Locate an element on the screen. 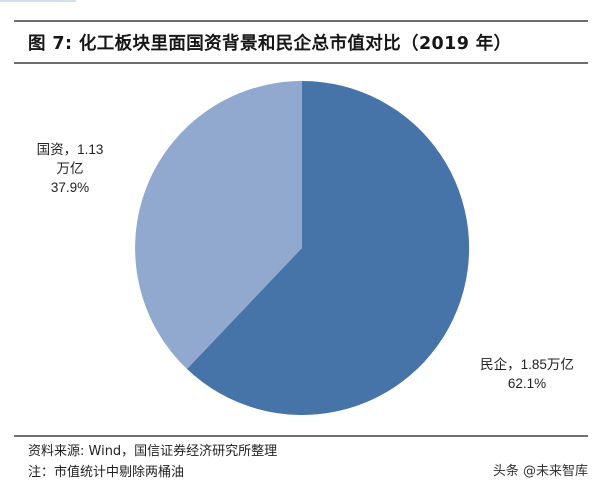 The height and width of the screenshot is (488, 604). top-decorative-strip is located at coordinates (38, 1).